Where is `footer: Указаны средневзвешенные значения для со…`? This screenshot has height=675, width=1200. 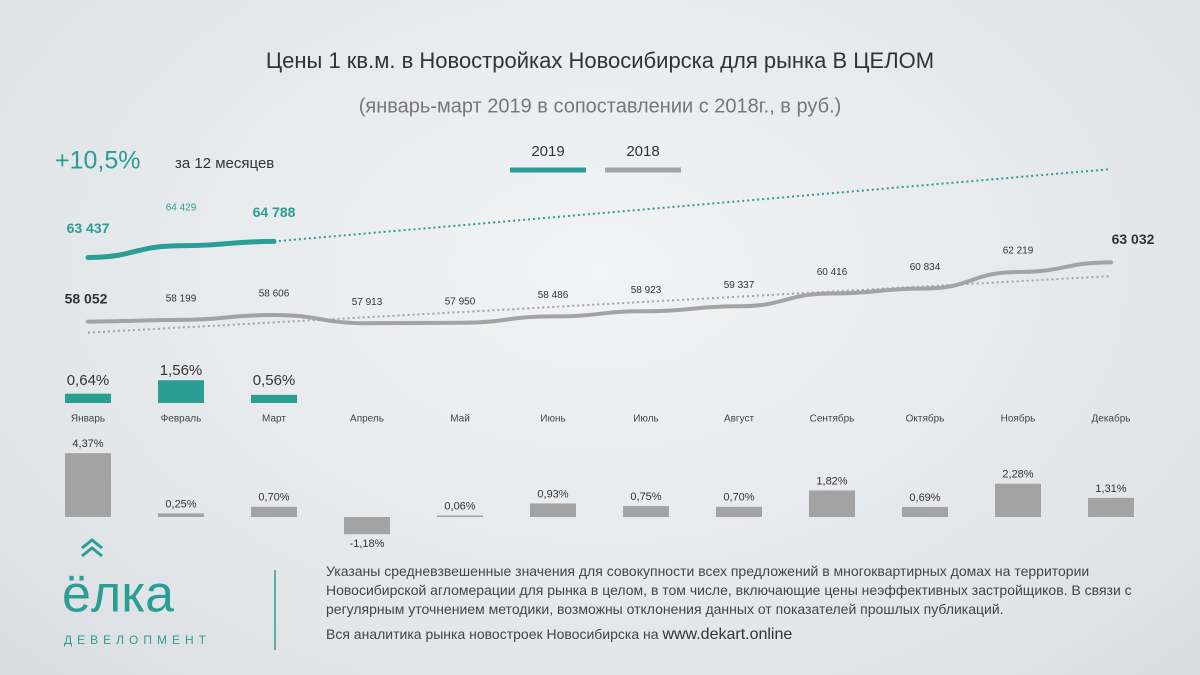
footer: Указаны средневзвешенные значения для со… is located at coordinates (751, 603).